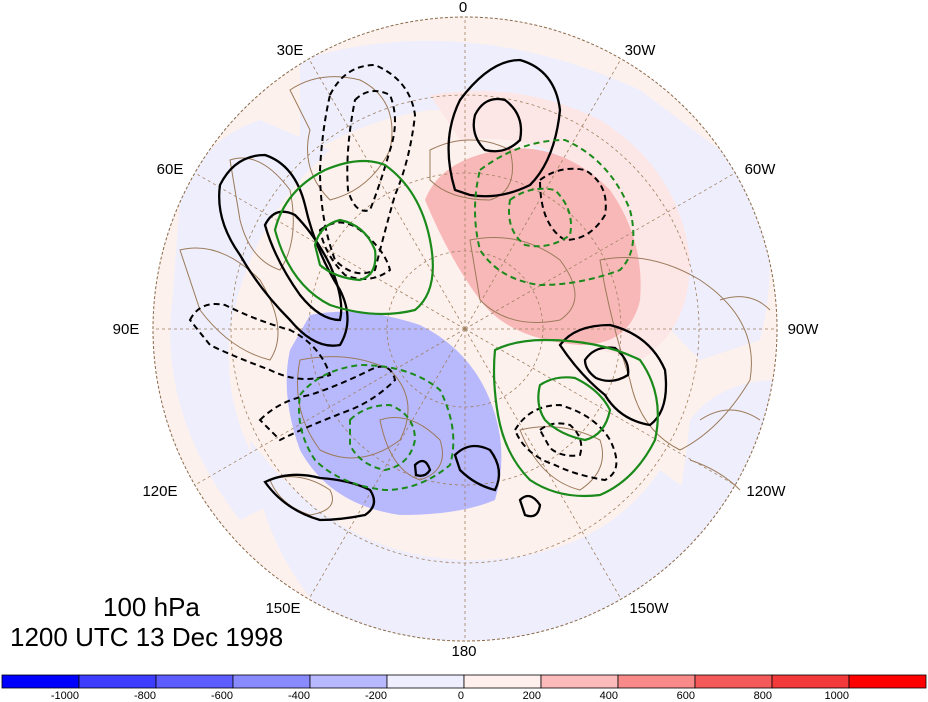  I want to click on colorbar-tick-label: 800, so click(763, 696).